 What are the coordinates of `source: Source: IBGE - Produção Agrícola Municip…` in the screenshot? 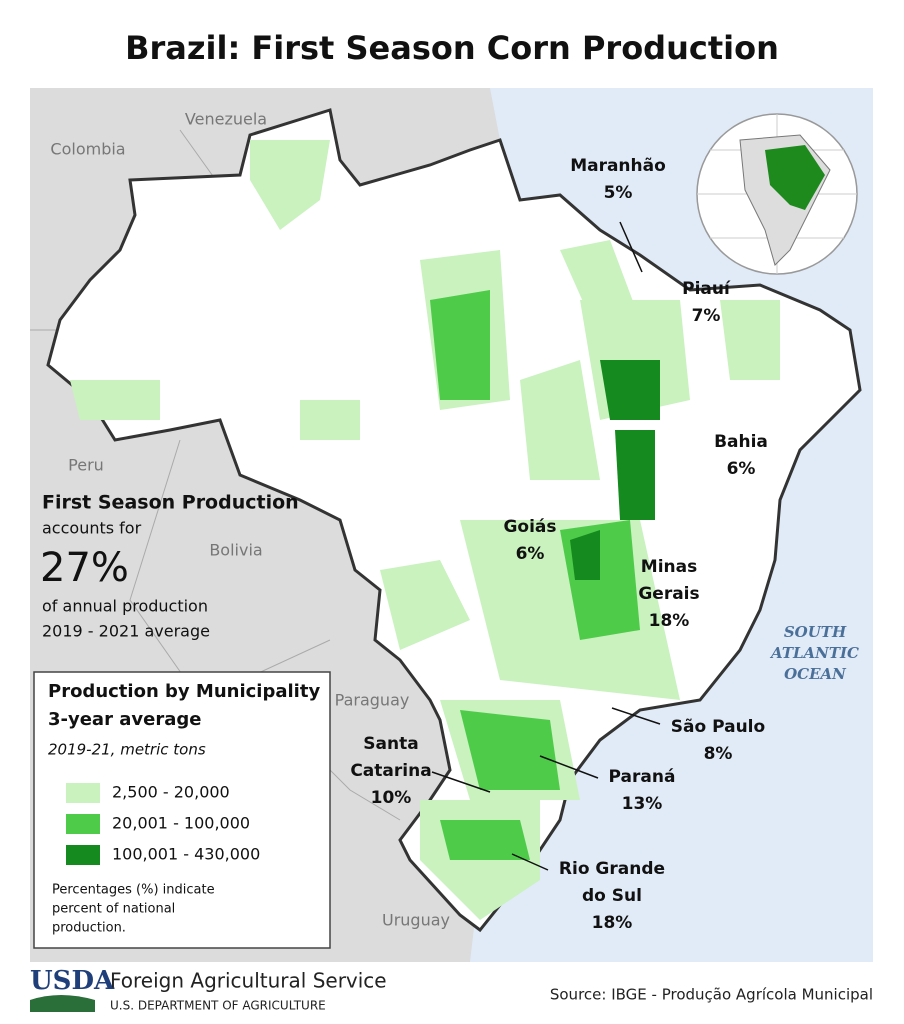 It's located at (711, 995).